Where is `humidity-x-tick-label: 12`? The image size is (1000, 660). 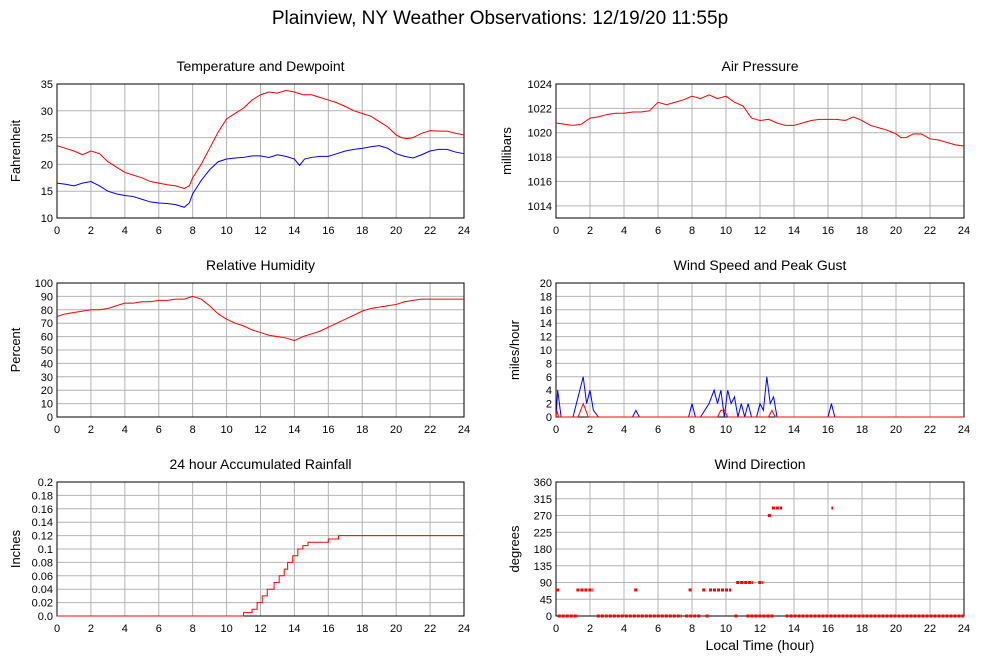 humidity-x-tick-label: 12 is located at coordinates (260, 430).